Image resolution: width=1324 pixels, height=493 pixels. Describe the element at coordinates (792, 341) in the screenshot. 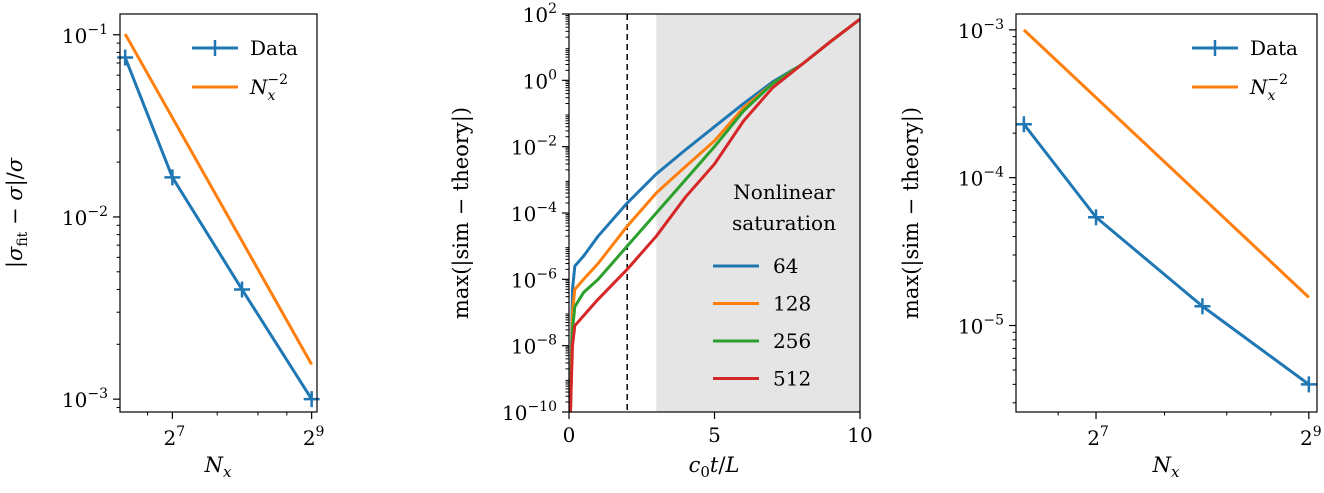

I see `legend-label: 256` at that location.